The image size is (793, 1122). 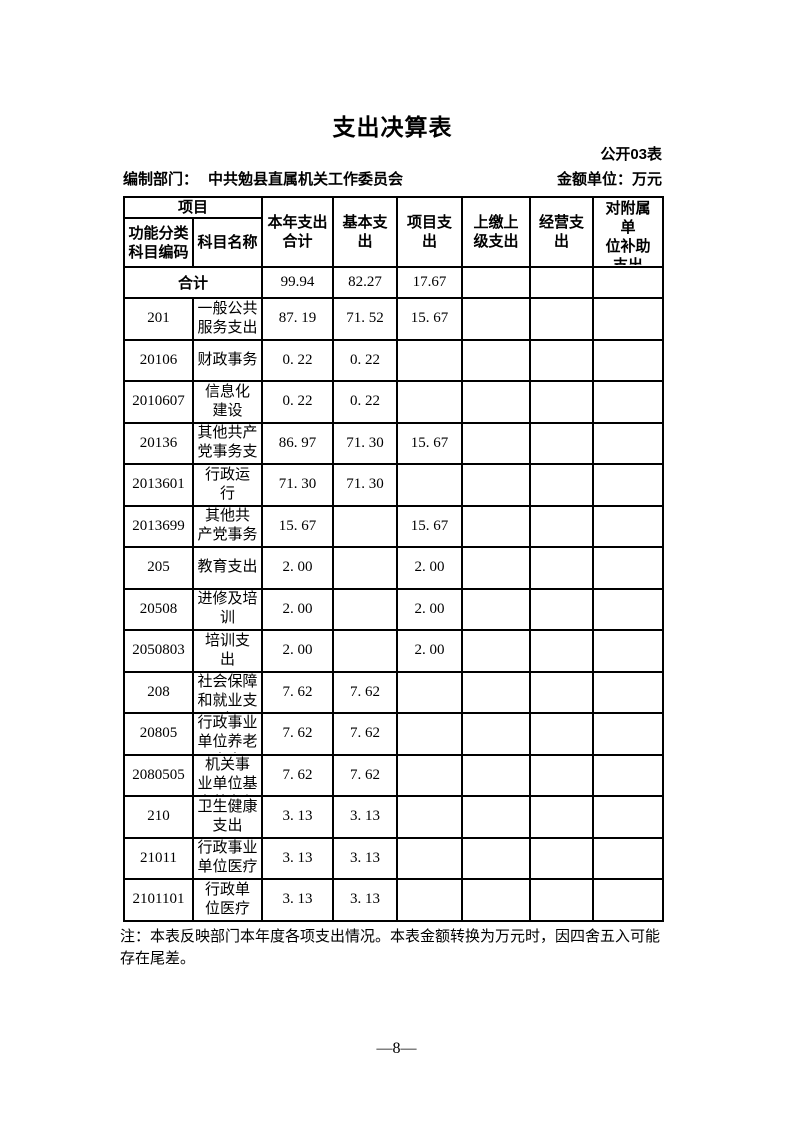 What do you see at coordinates (393, 282) in the screenshot?
I see `total-row: 合计 99.94 82.27 17.67` at bounding box center [393, 282].